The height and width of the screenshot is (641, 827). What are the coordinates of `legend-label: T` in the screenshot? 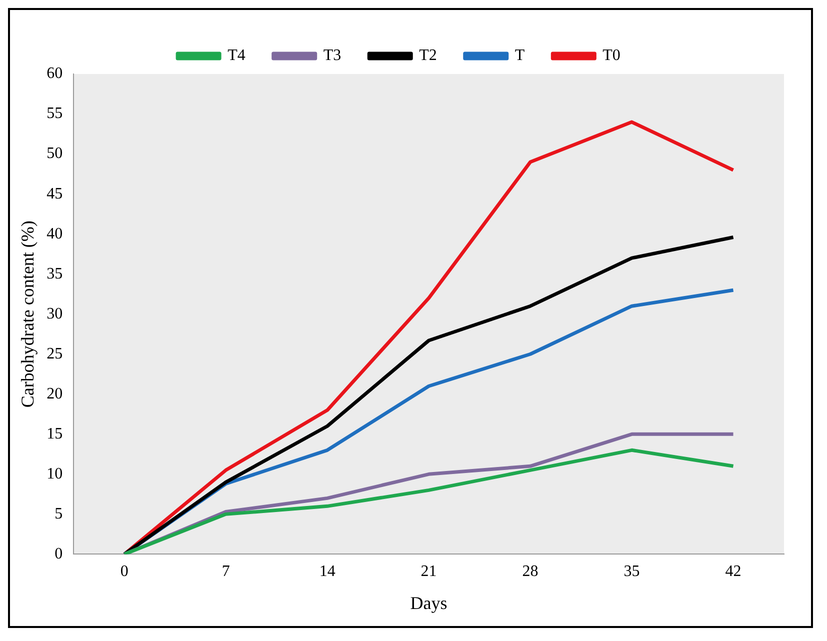 It's located at (519, 55).